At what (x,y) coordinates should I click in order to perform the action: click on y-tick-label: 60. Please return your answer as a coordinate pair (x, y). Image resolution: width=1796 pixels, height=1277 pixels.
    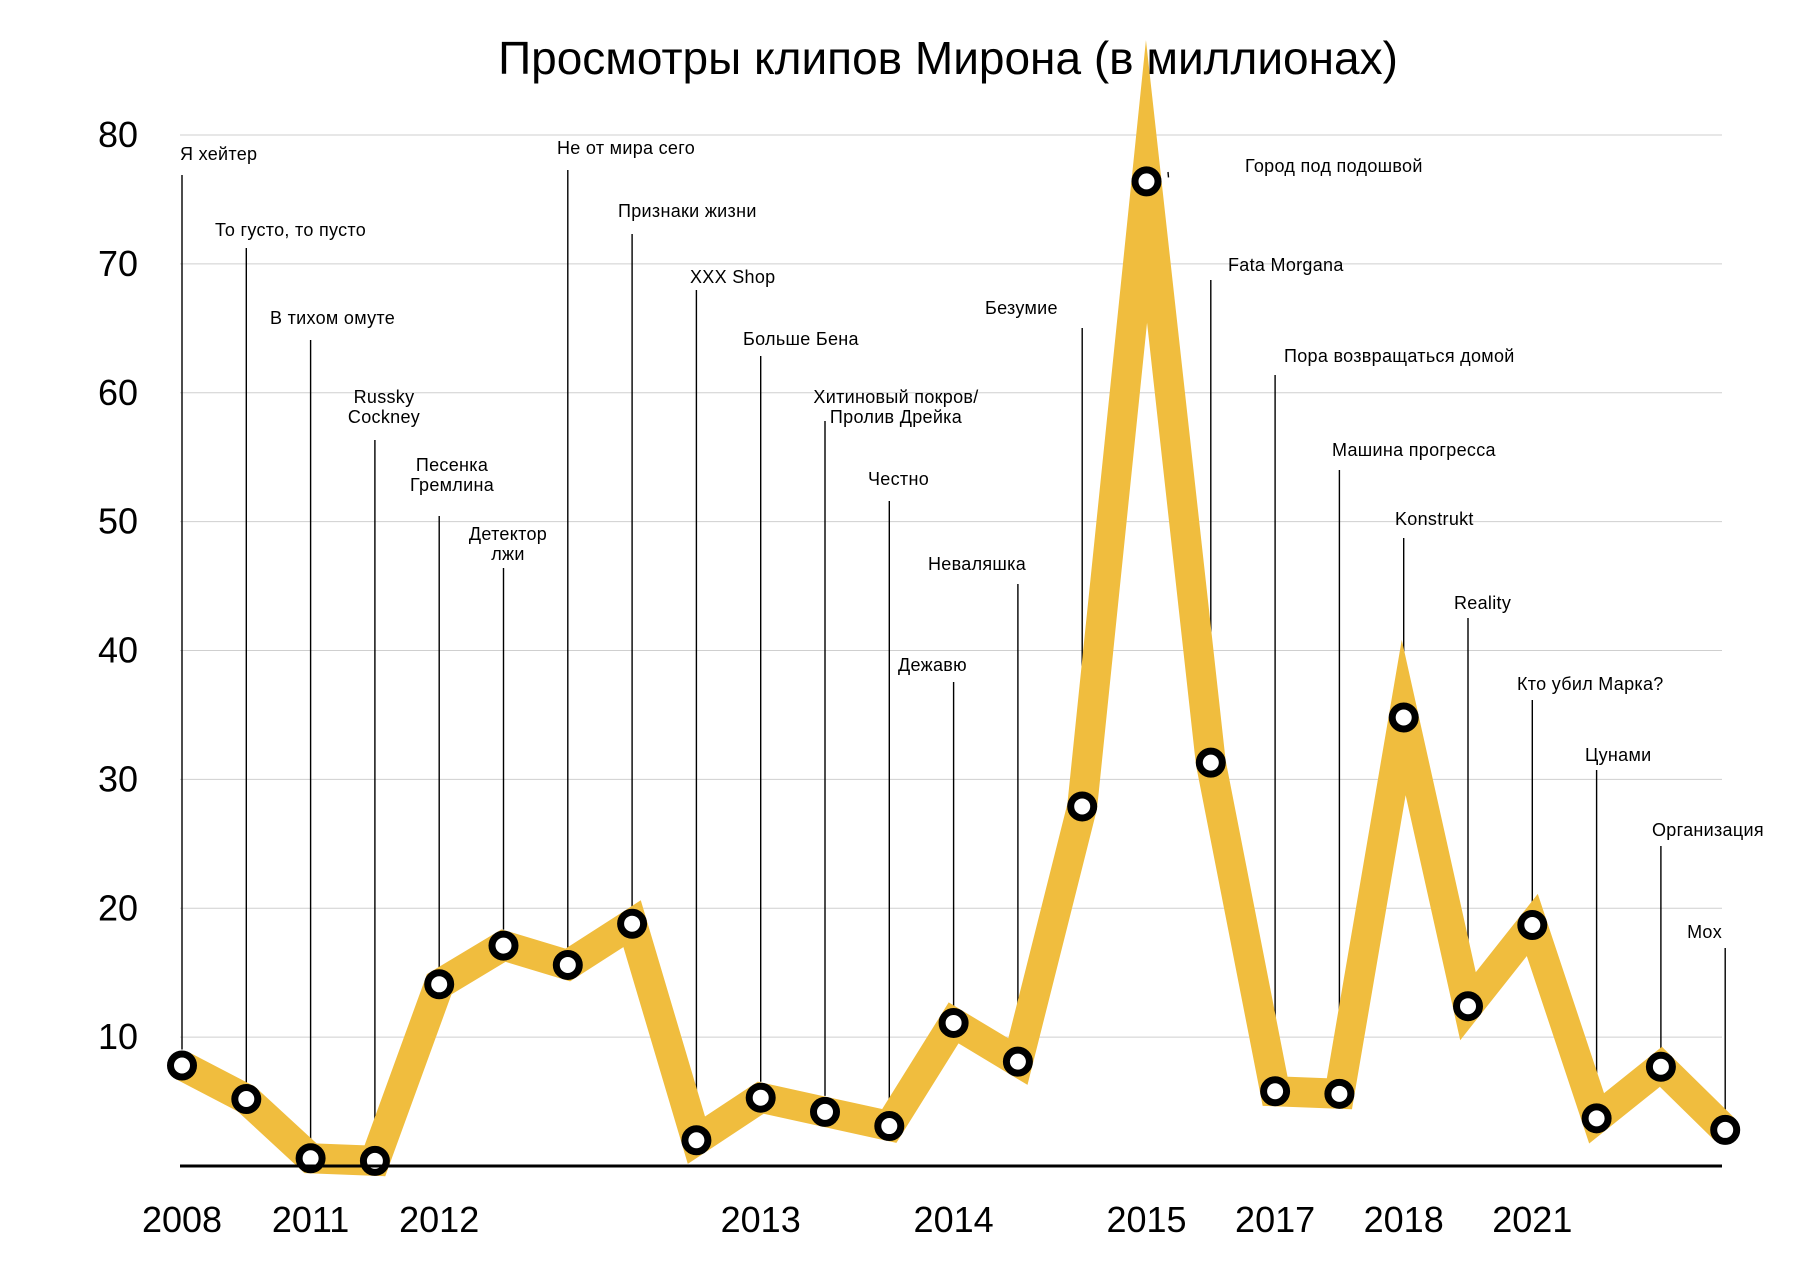
    Looking at the image, I should click on (118, 392).